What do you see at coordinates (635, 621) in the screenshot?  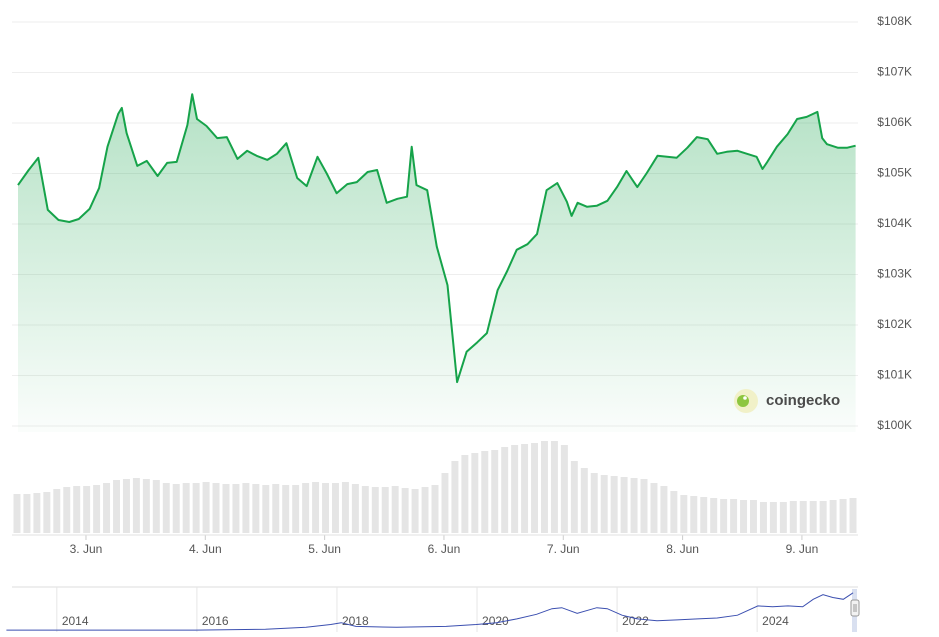 I see `navigator-tick-label: 2022` at bounding box center [635, 621].